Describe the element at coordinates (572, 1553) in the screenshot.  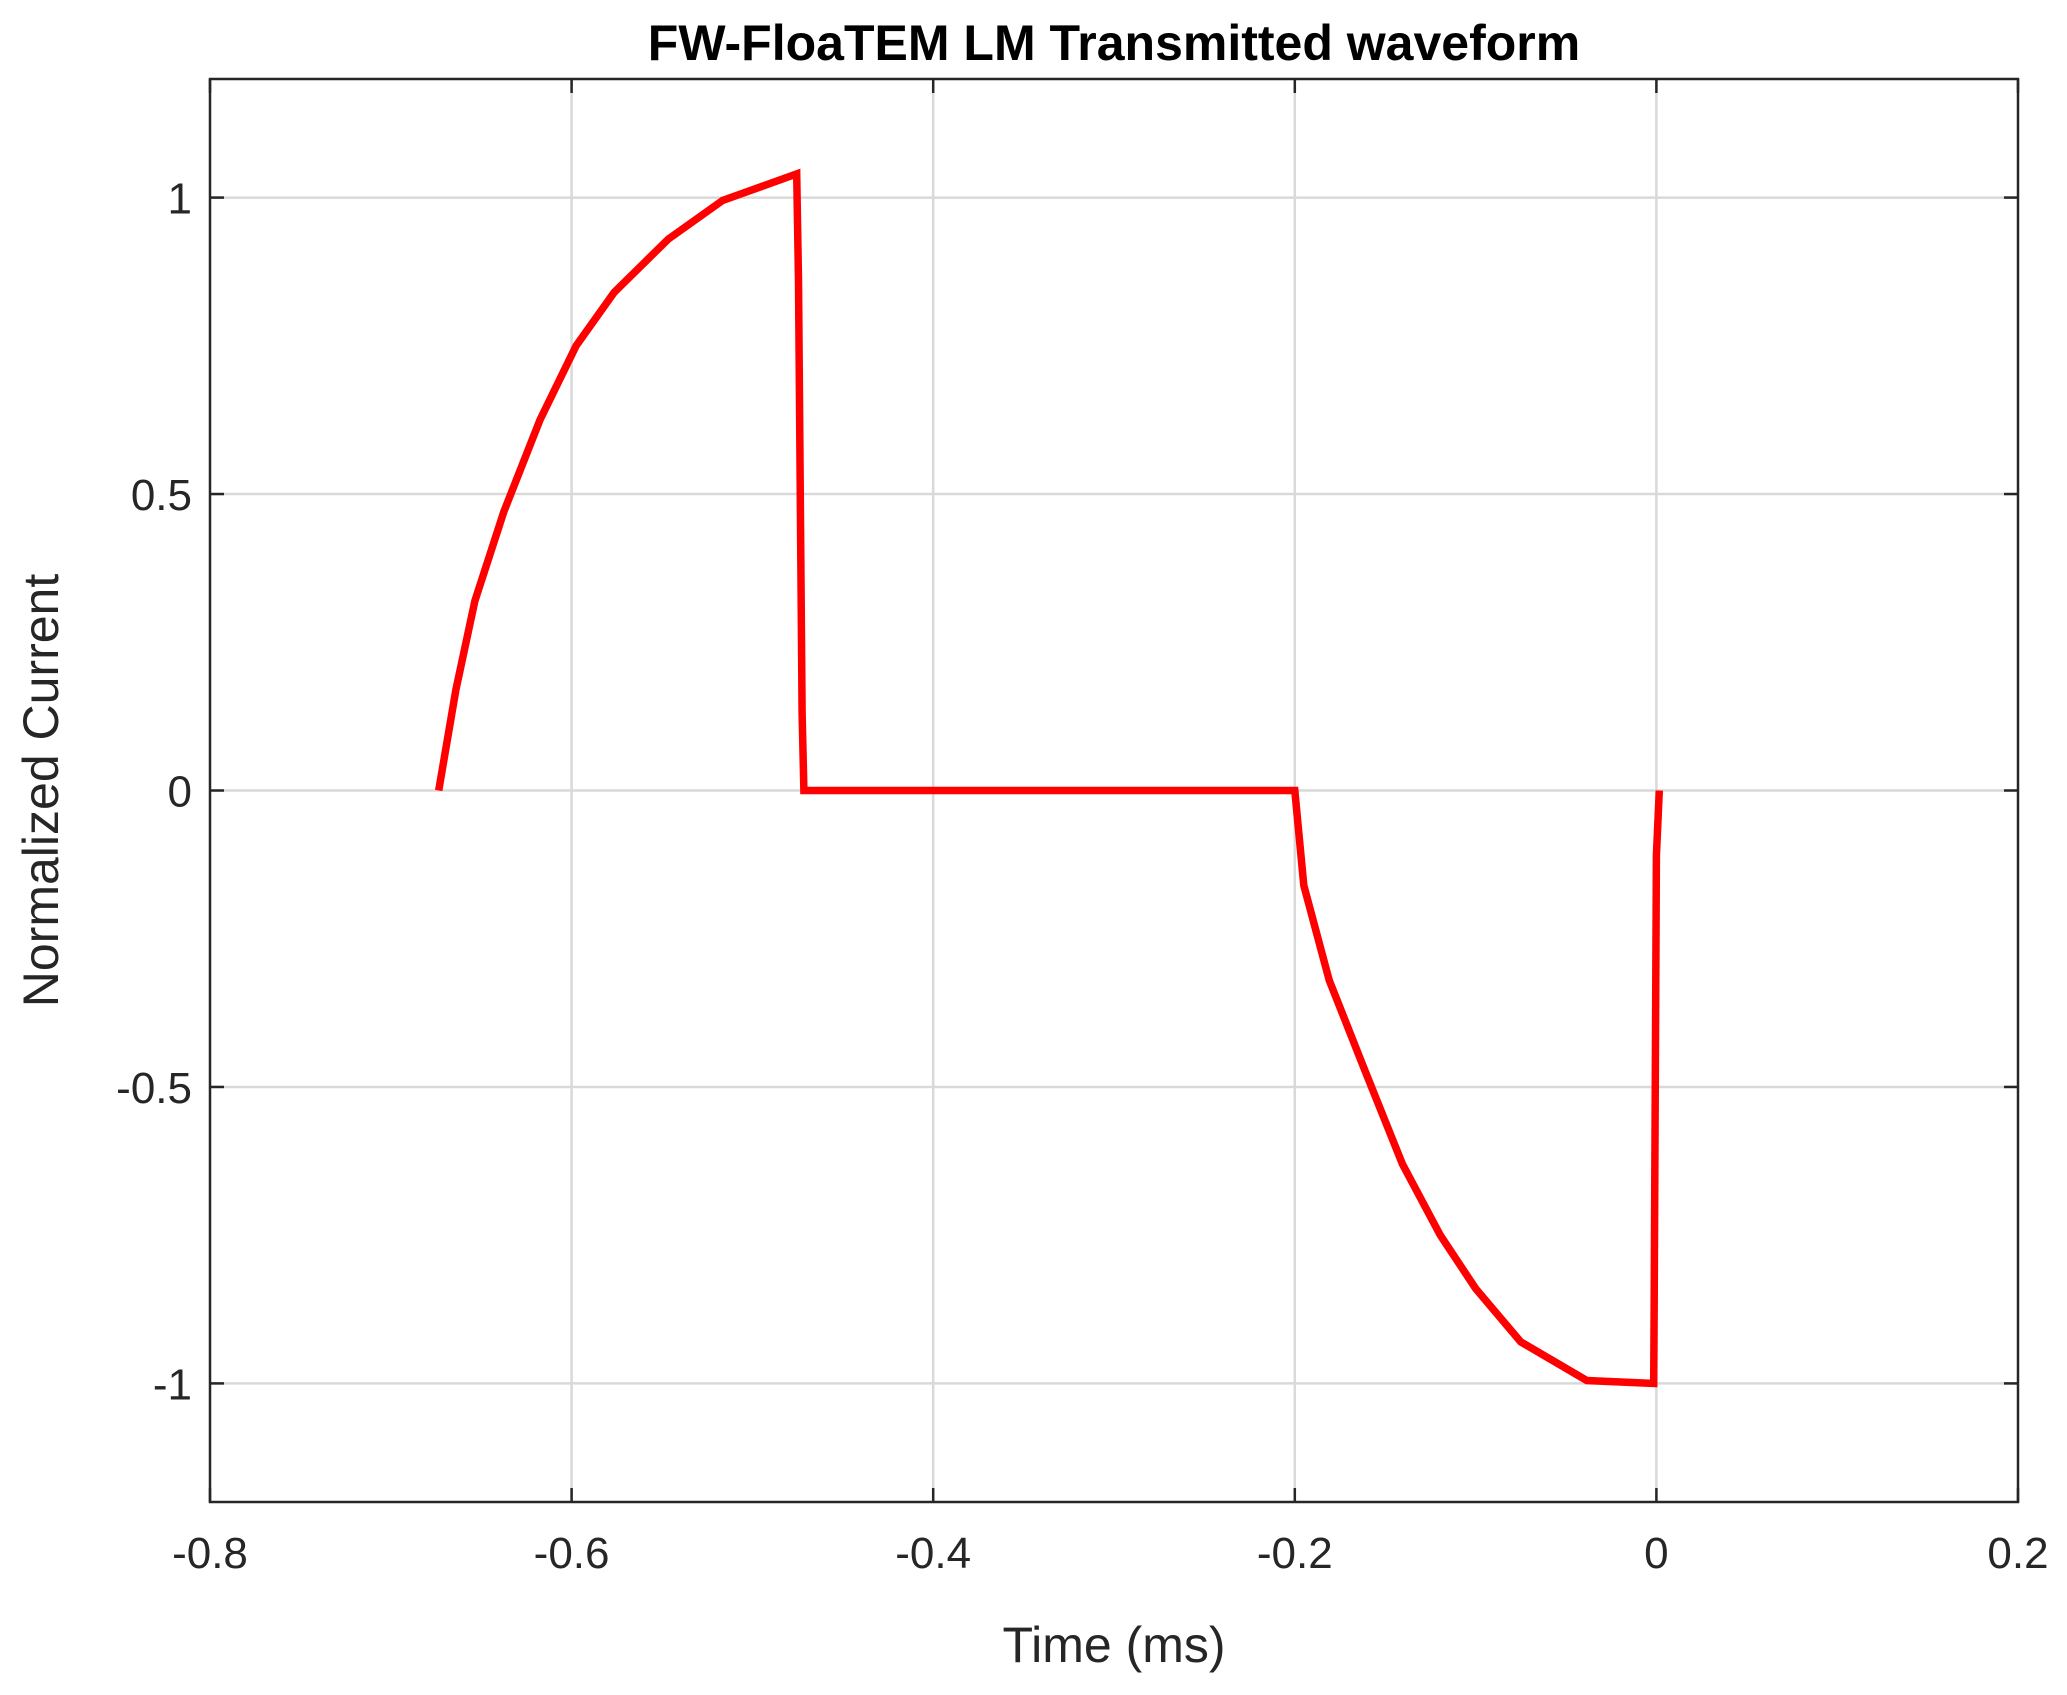
I see `x-tick-label: -0.6` at that location.